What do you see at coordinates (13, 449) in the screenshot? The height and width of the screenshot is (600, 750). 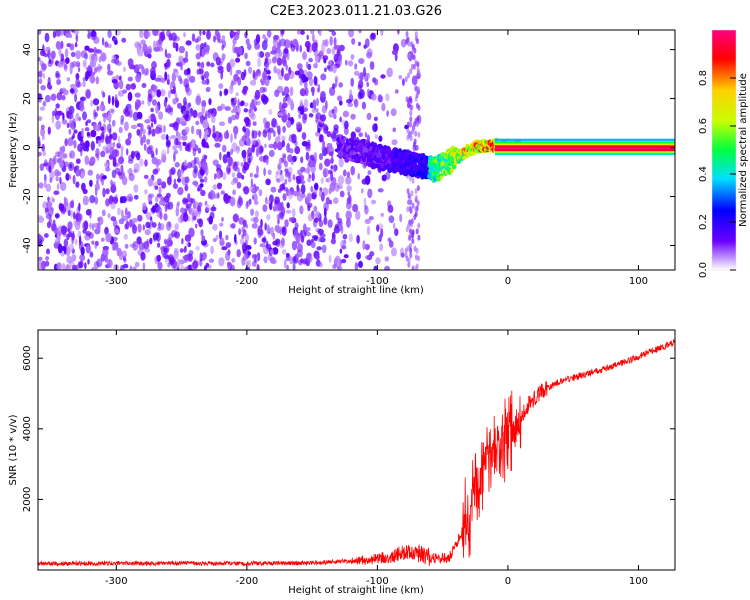 I see `snr-ylabel: SNR (10 * v/v)` at bounding box center [13, 449].